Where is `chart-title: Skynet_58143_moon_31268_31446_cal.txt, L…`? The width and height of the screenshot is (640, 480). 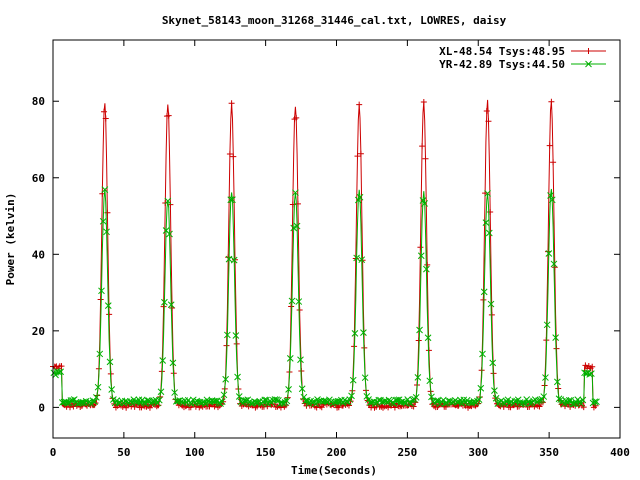
chart-title: Skynet_58143_moon_31268_31446_cal.txt, L… is located at coordinates (334, 20).